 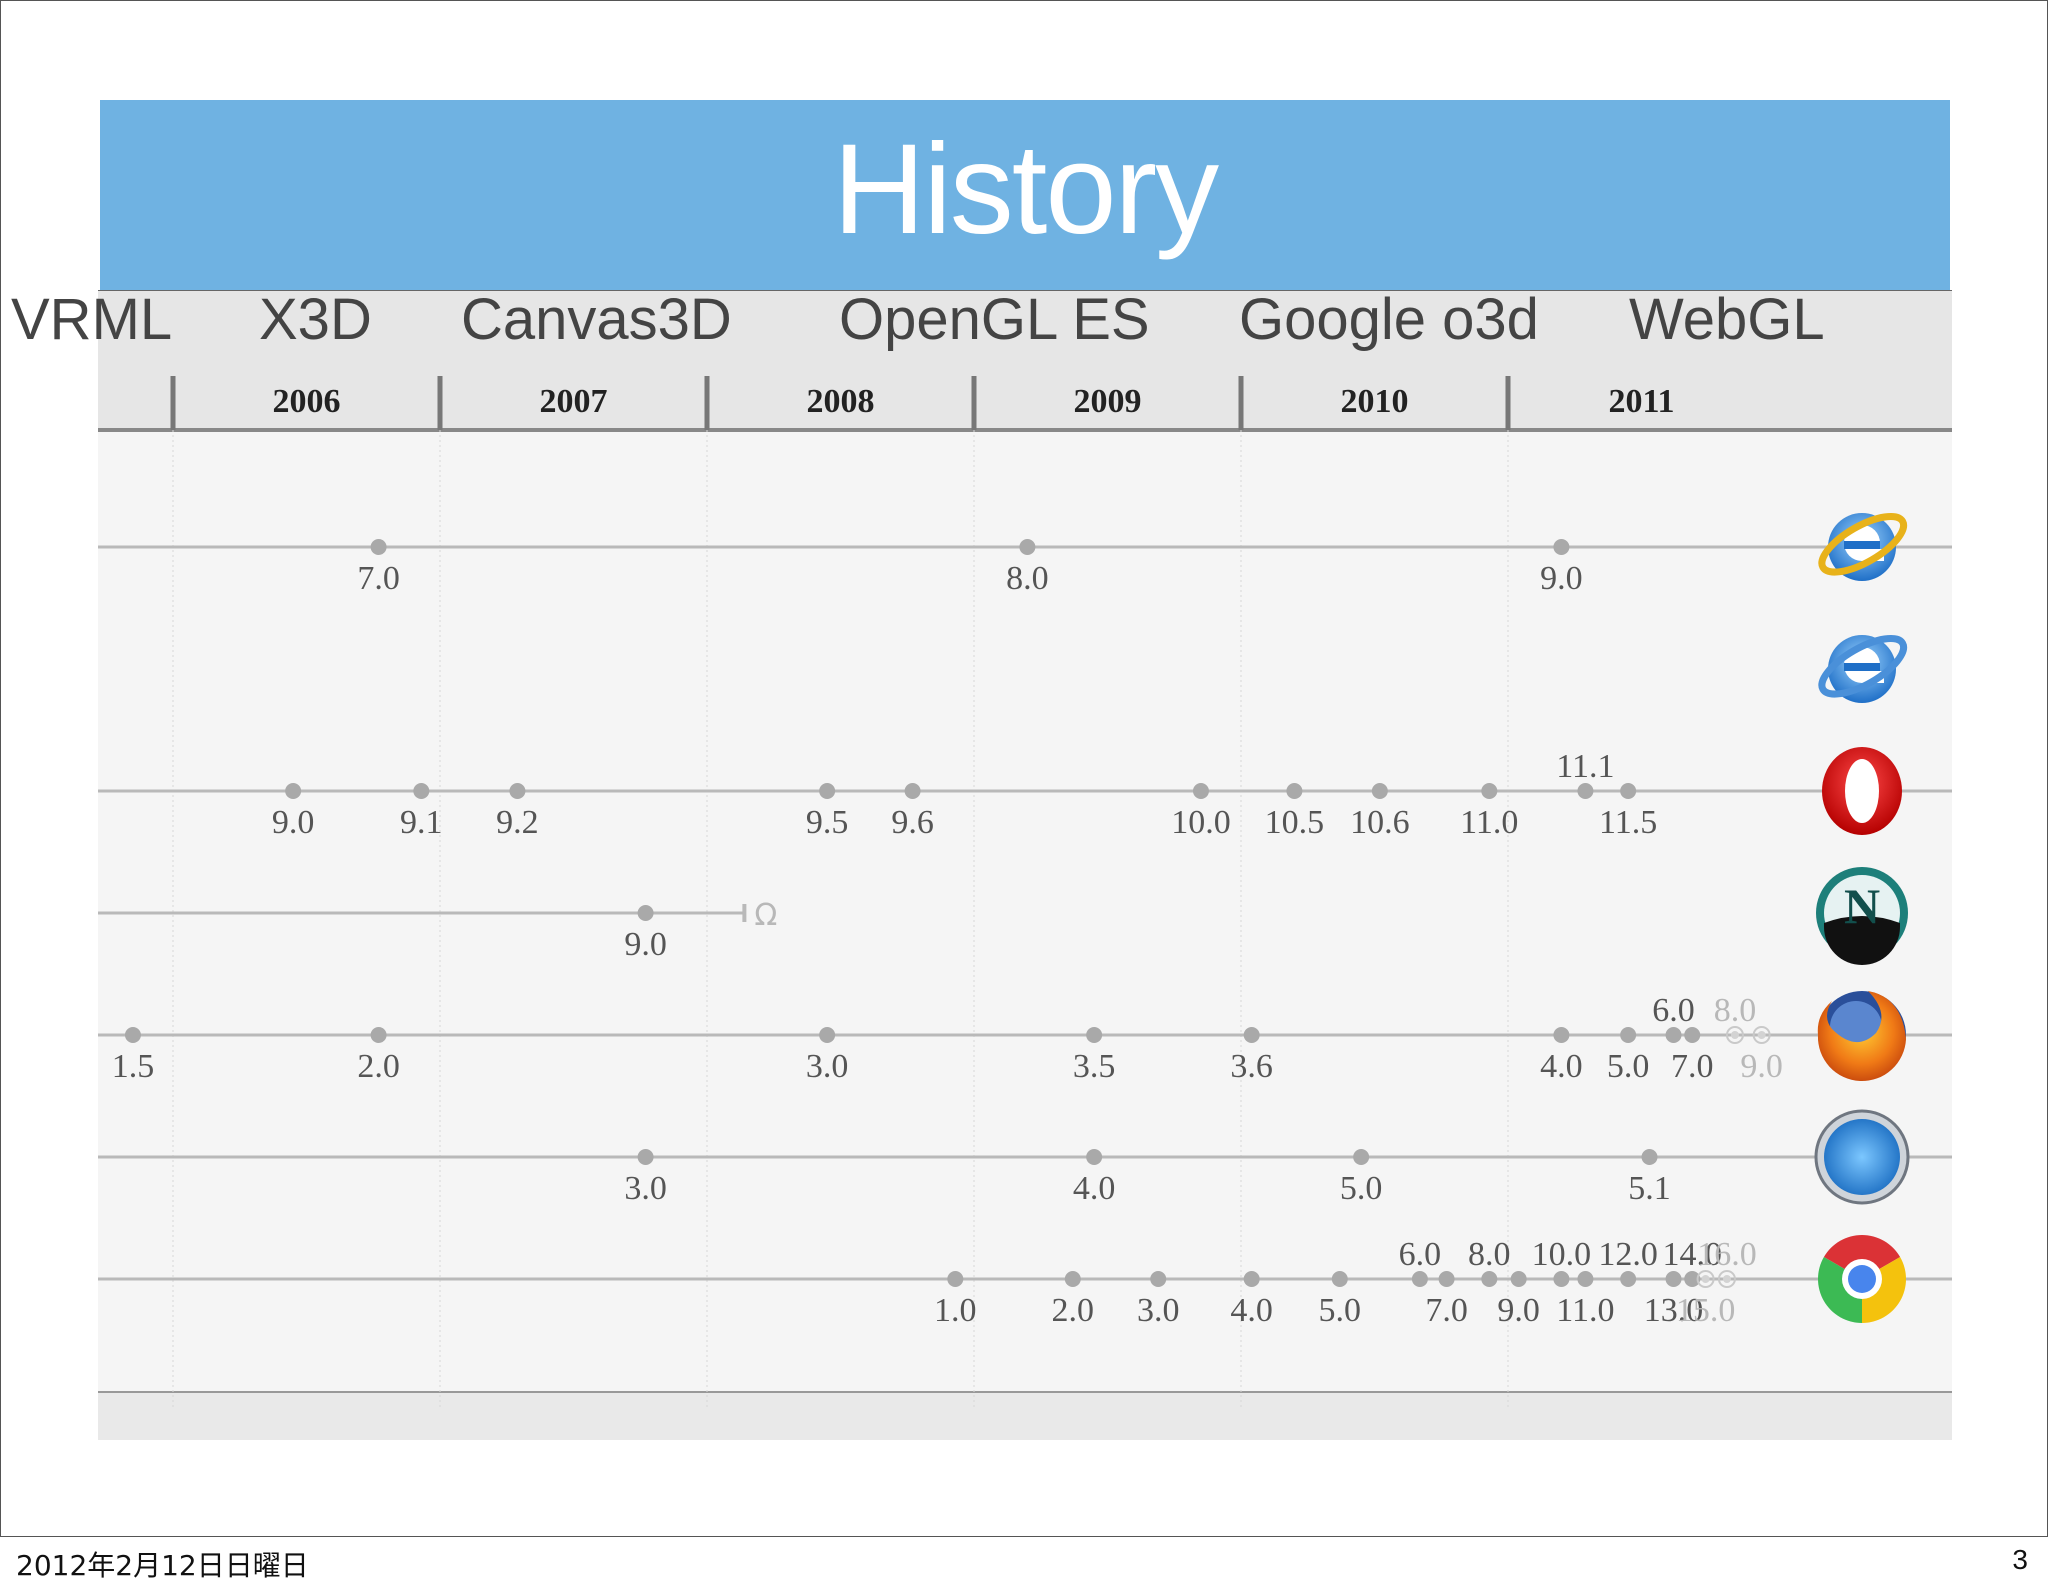 What do you see at coordinates (1380, 822) in the screenshot?
I see `release-label: 10.6` at bounding box center [1380, 822].